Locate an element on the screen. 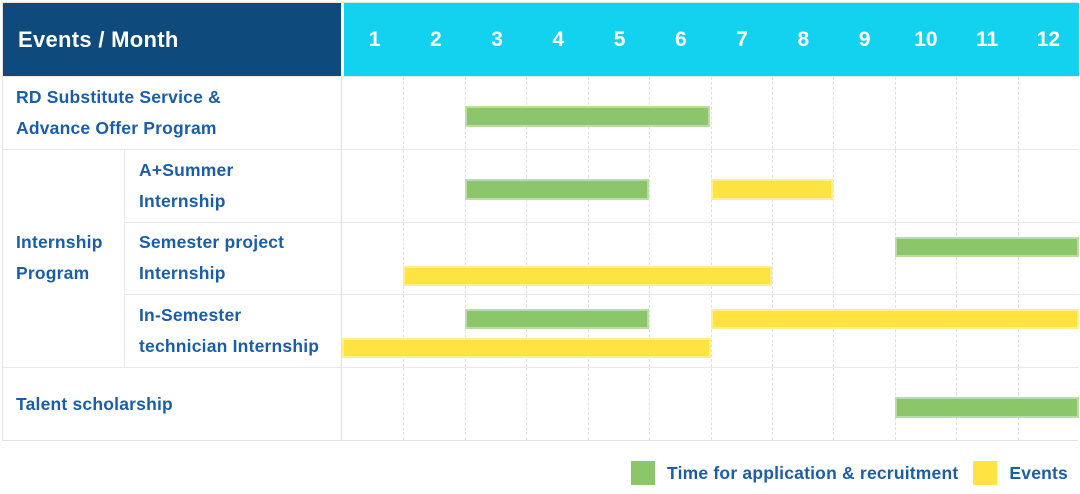 The height and width of the screenshot is (494, 1080). legend: Time for application & recruitment Events is located at coordinates (849, 473).